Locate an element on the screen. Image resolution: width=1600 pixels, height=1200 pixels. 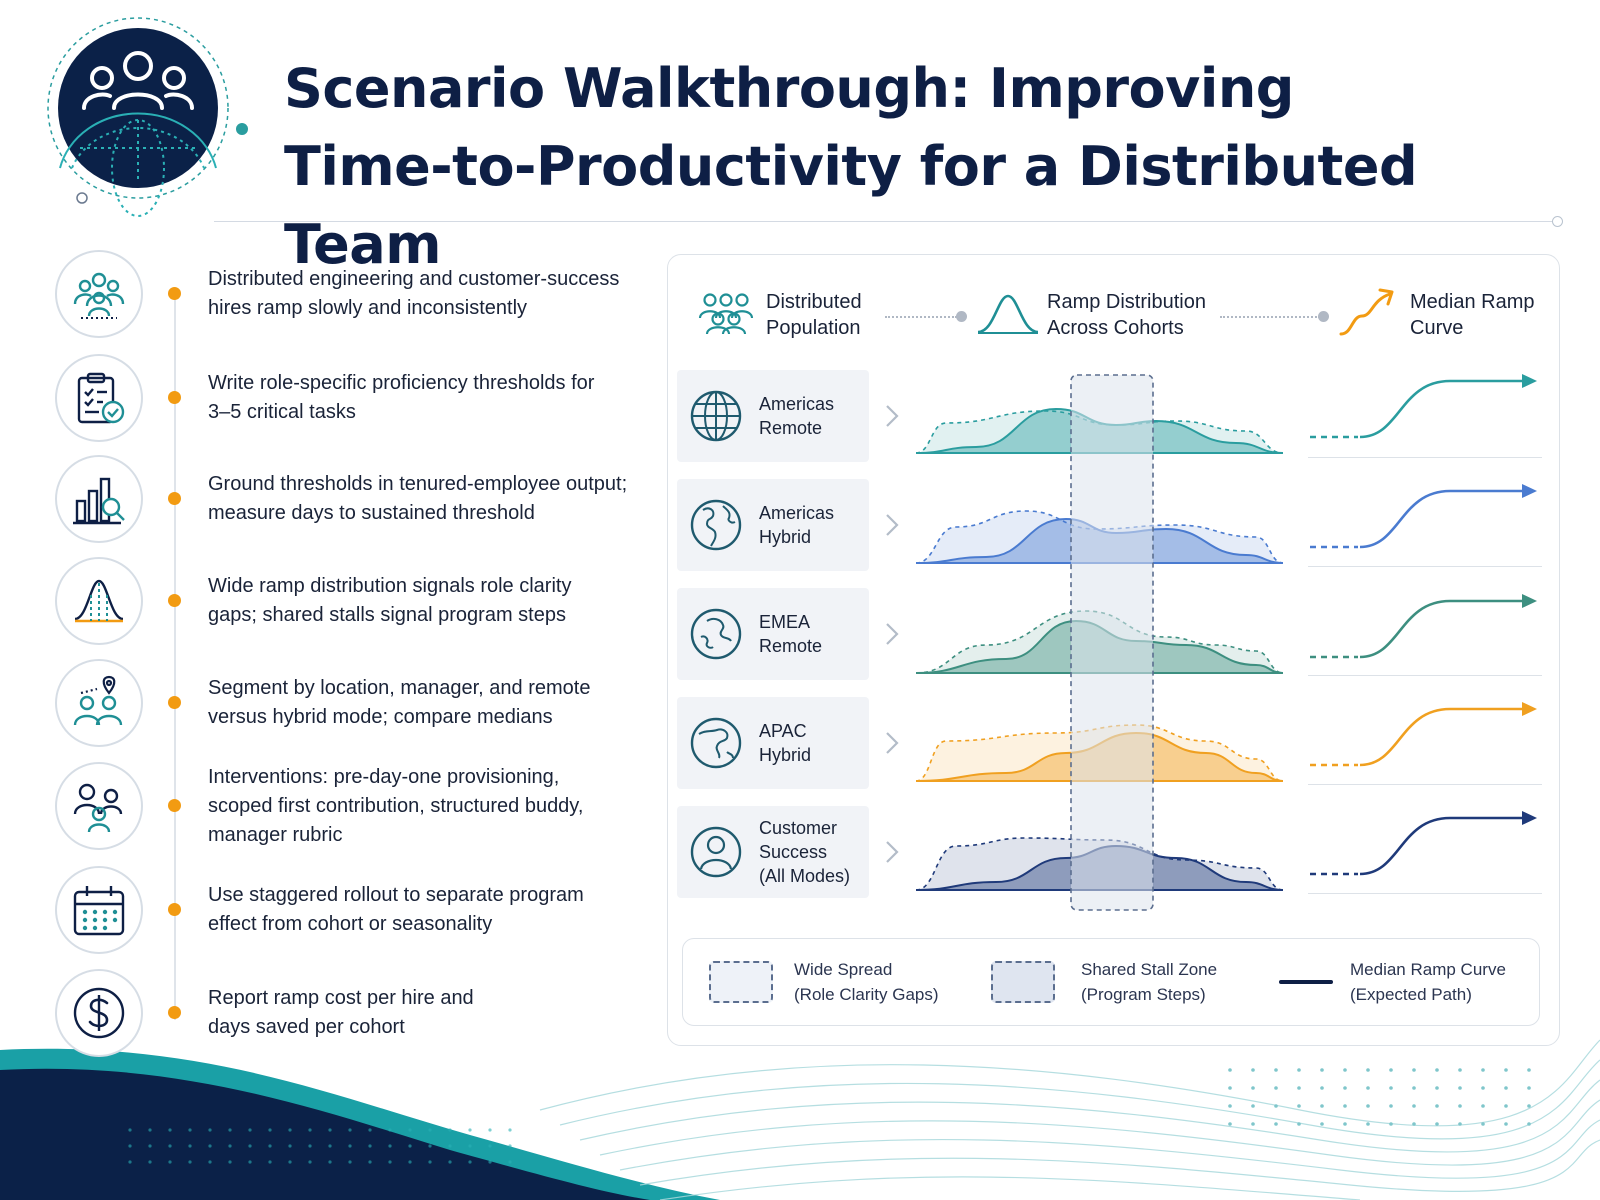
globe-europe-icon is located at coordinates (716, 634).